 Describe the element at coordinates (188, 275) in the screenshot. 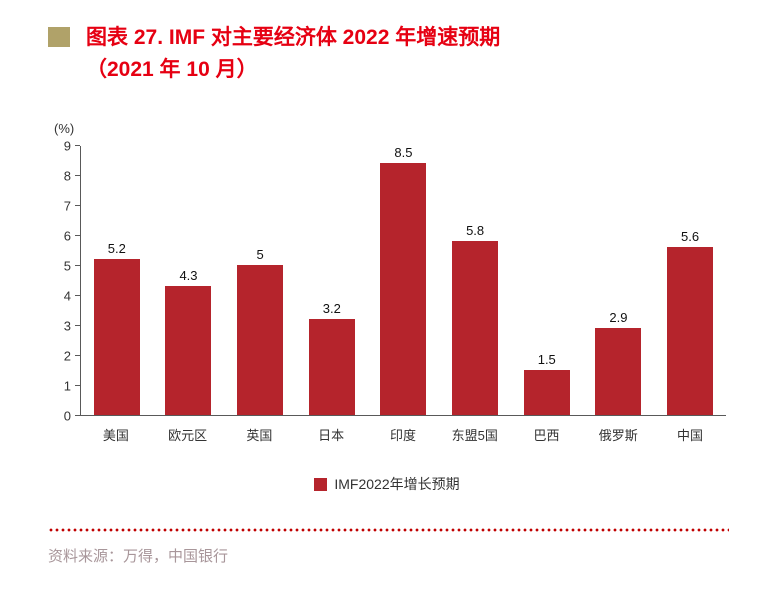

I see `bar-value-label: 4.3` at that location.